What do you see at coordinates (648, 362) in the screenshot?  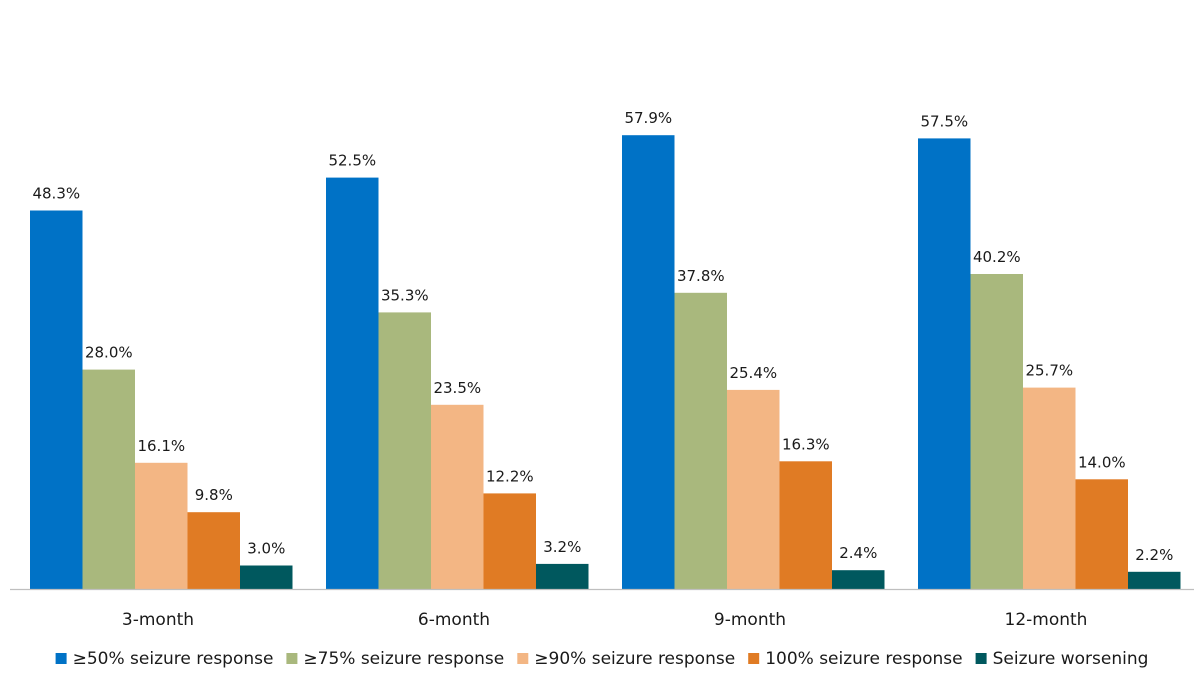 I see `bar-9-month-gte50pct-seizure-response` at bounding box center [648, 362].